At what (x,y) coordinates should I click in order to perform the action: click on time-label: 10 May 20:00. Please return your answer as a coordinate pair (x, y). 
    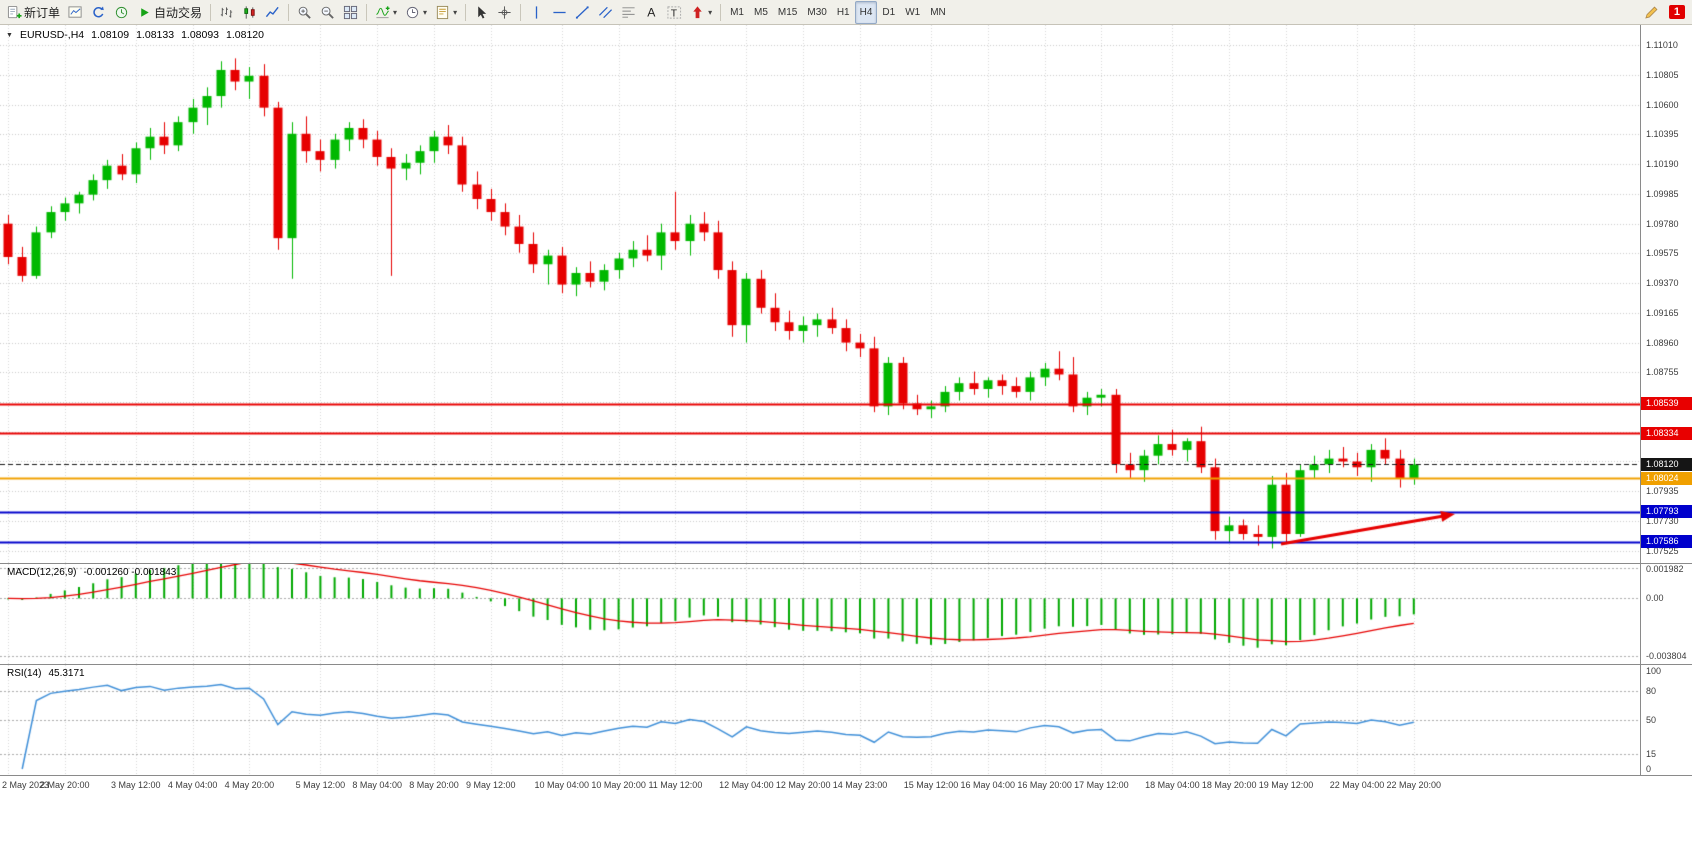
    Looking at the image, I should click on (618, 785).